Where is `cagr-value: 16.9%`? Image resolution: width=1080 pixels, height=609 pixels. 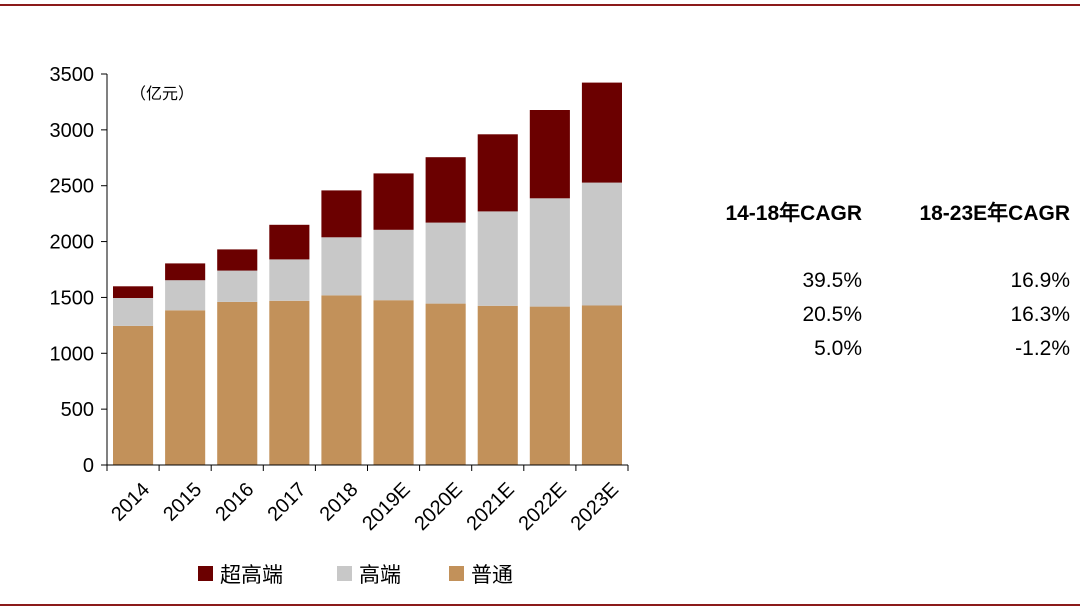
cagr-value: 16.9% is located at coordinates (1040, 280).